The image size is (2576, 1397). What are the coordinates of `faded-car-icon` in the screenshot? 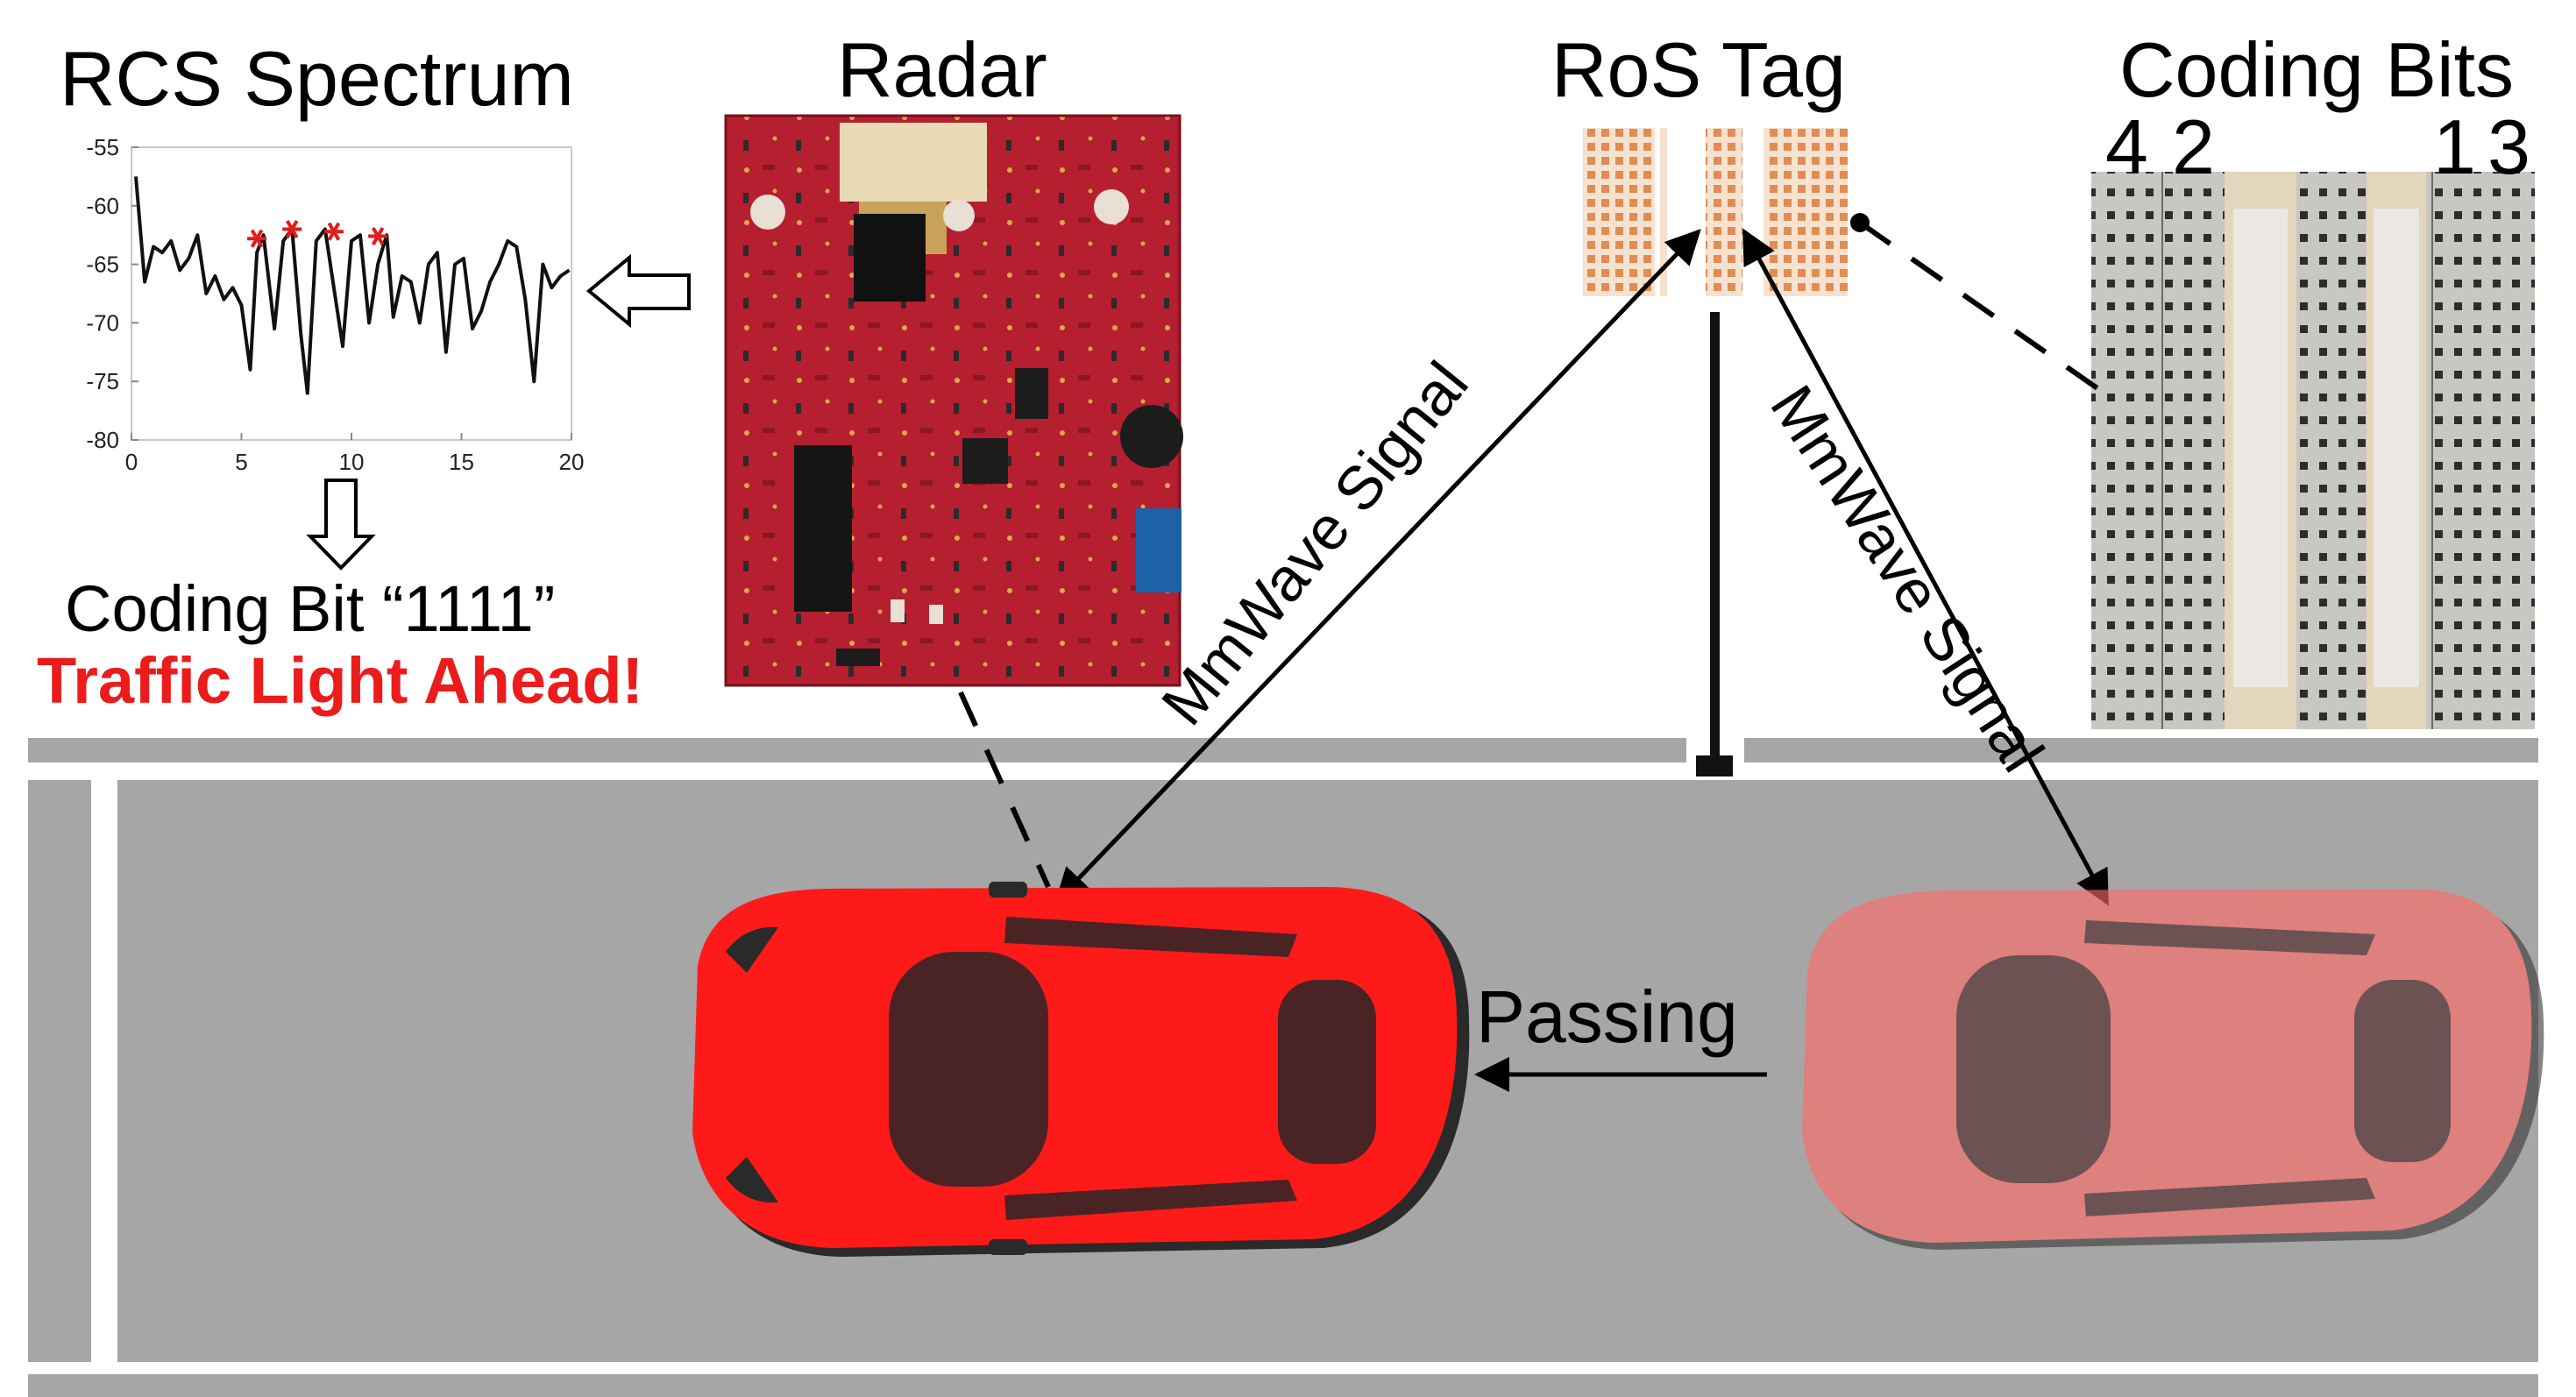 It's located at (2173, 1069).